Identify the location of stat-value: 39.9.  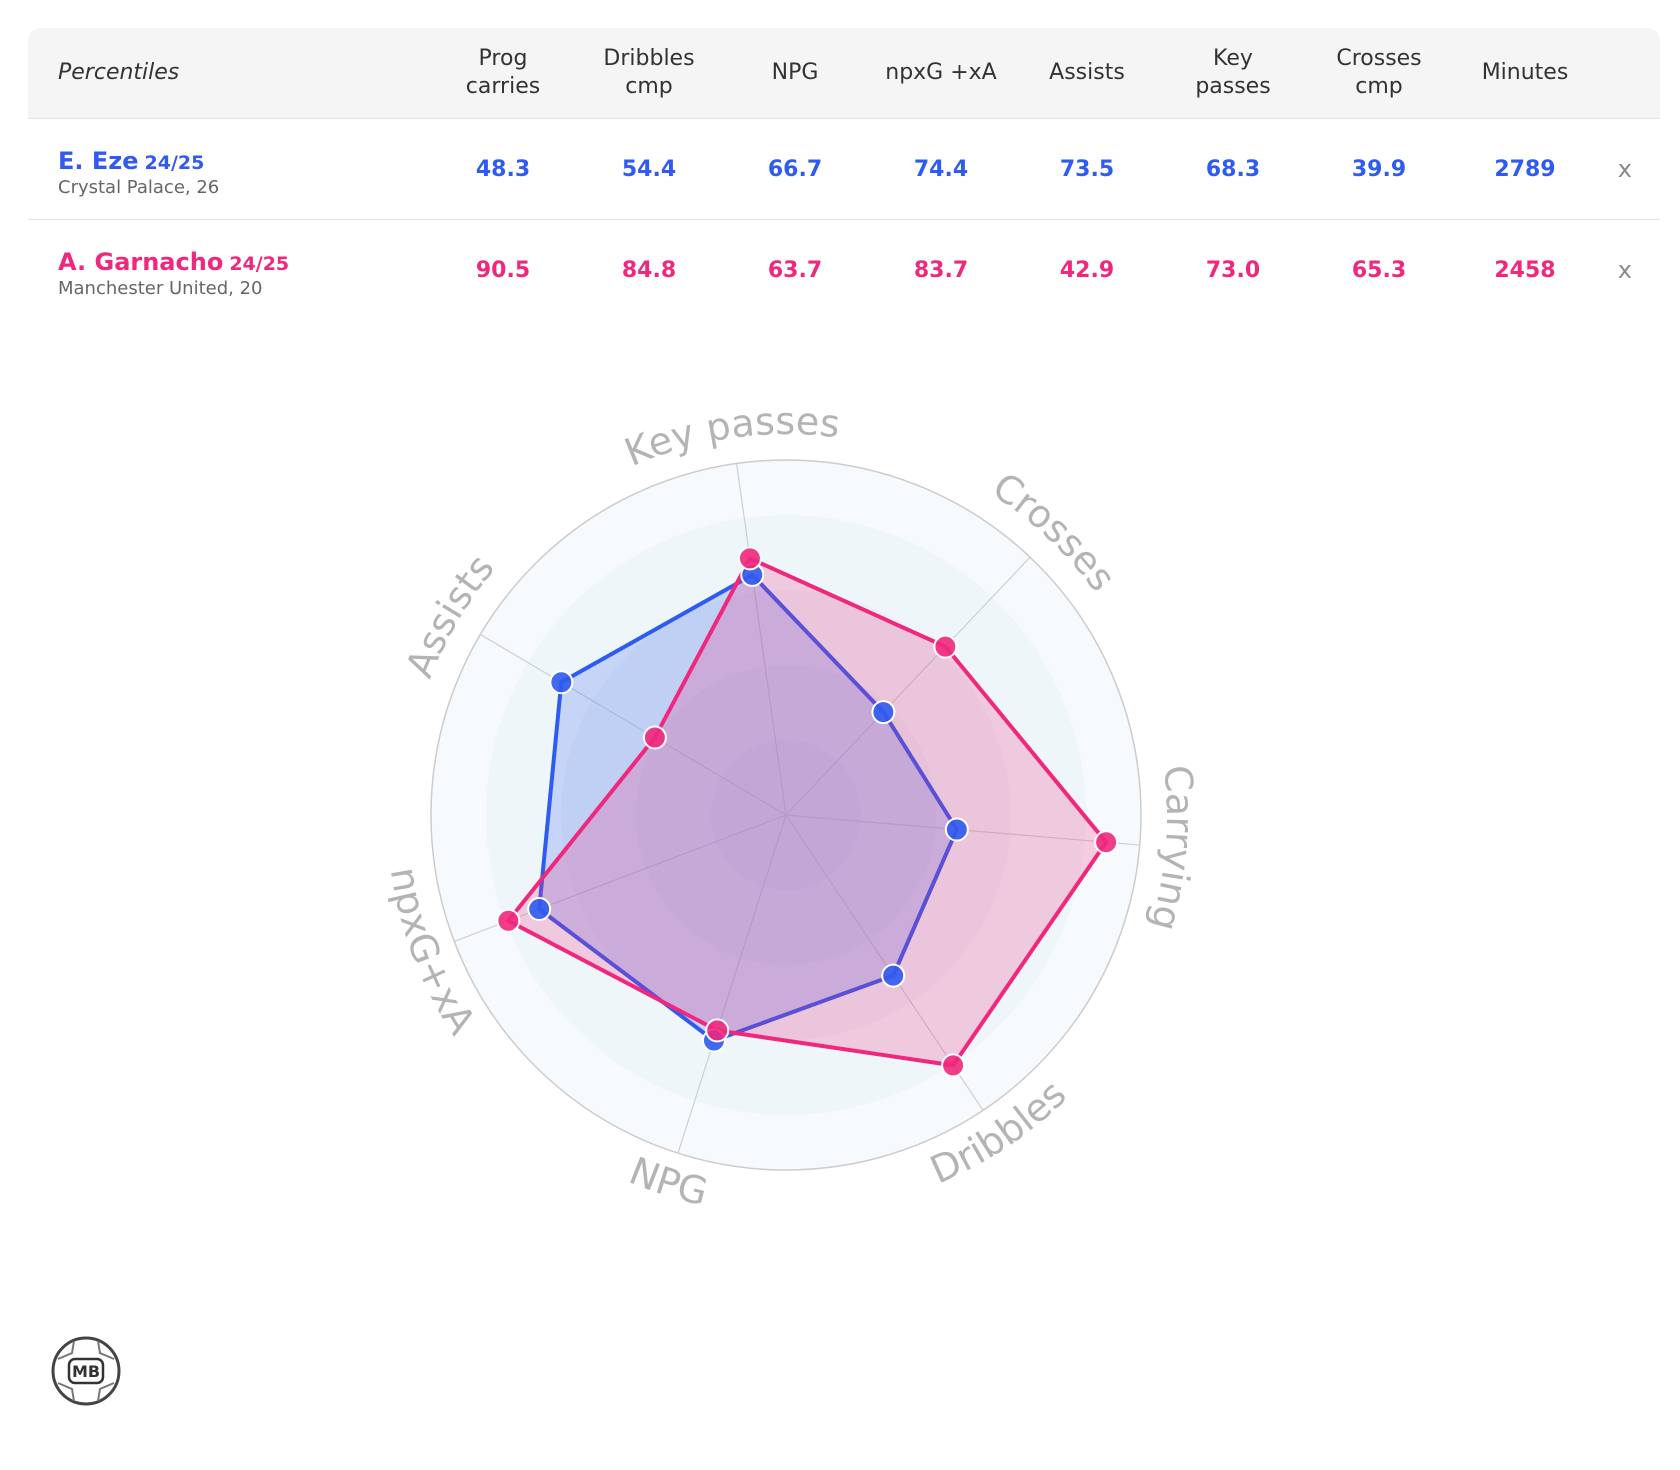
(1379, 169).